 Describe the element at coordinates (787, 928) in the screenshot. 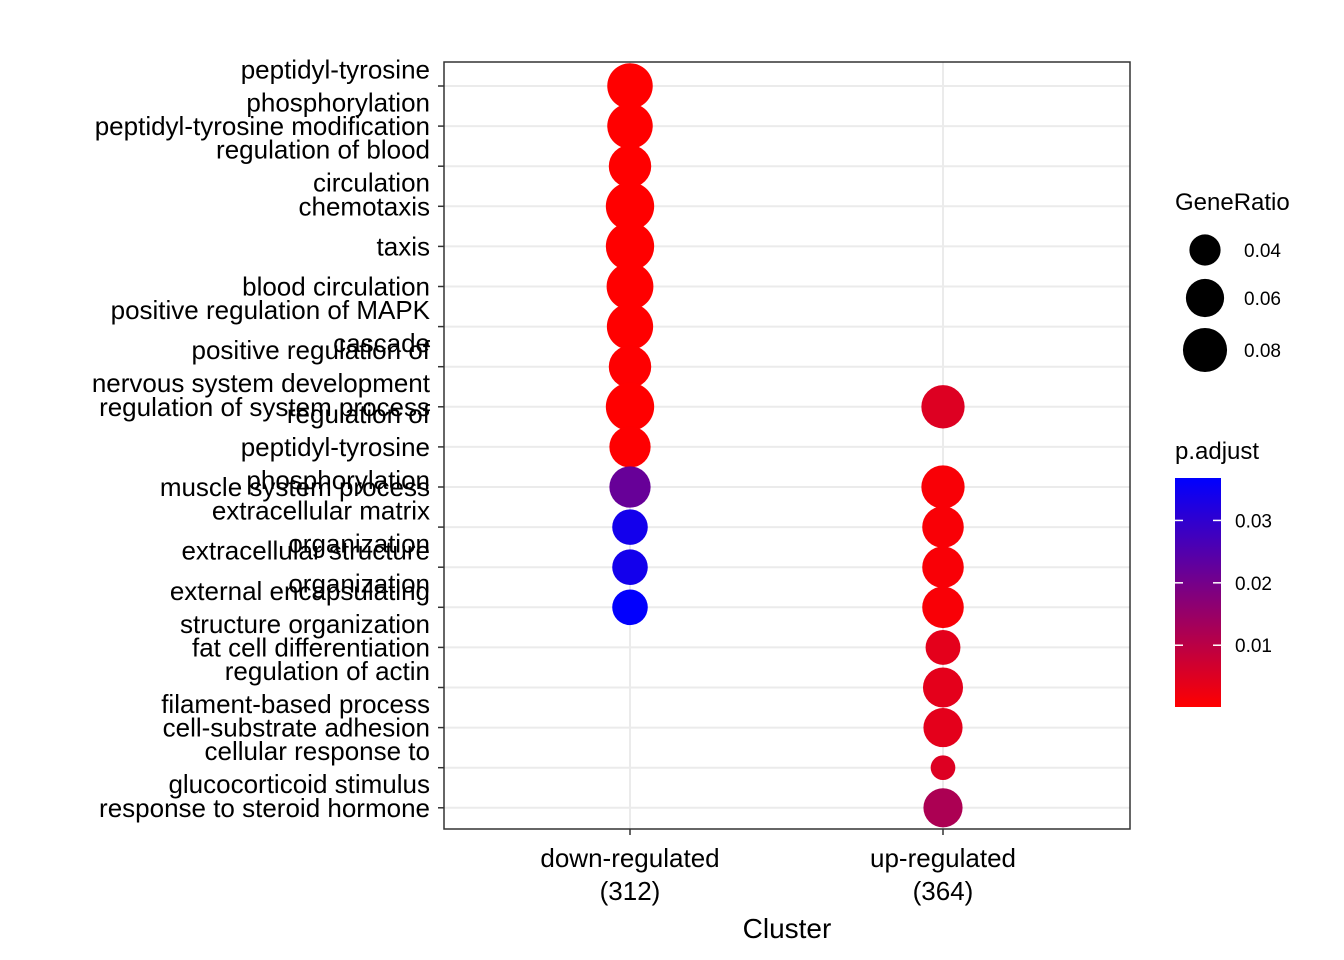

I see `x-axis-title: Cluster` at that location.